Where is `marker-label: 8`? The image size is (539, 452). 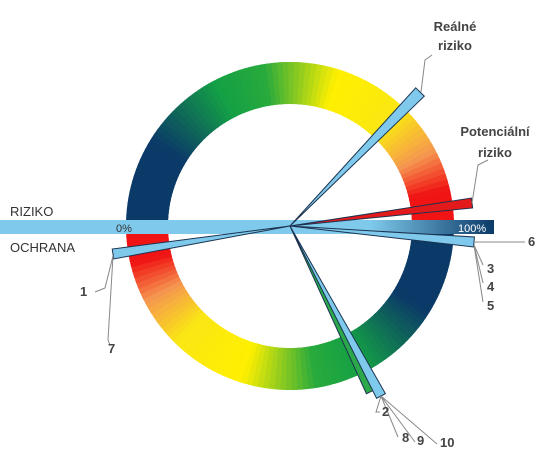
marker-label: 8 is located at coordinates (405, 437).